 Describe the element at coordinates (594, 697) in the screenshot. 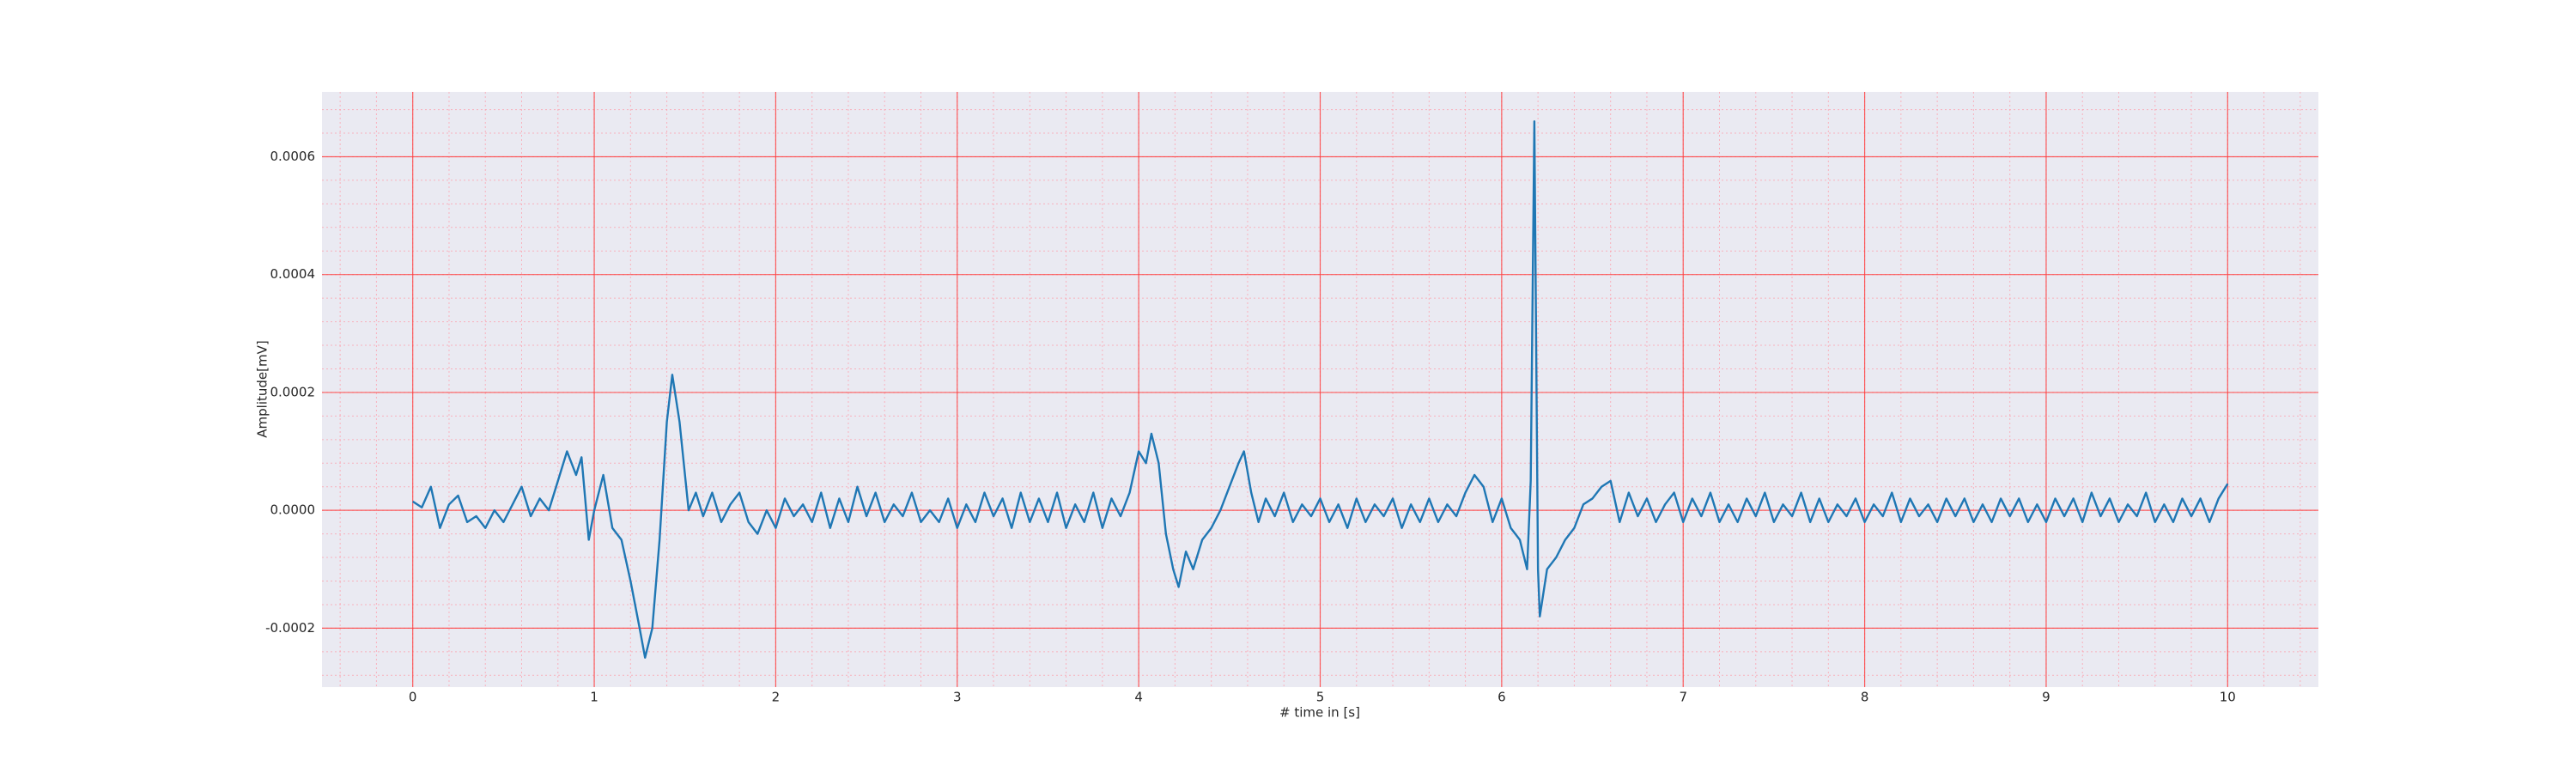

I see `x-tick-label: 1` at that location.